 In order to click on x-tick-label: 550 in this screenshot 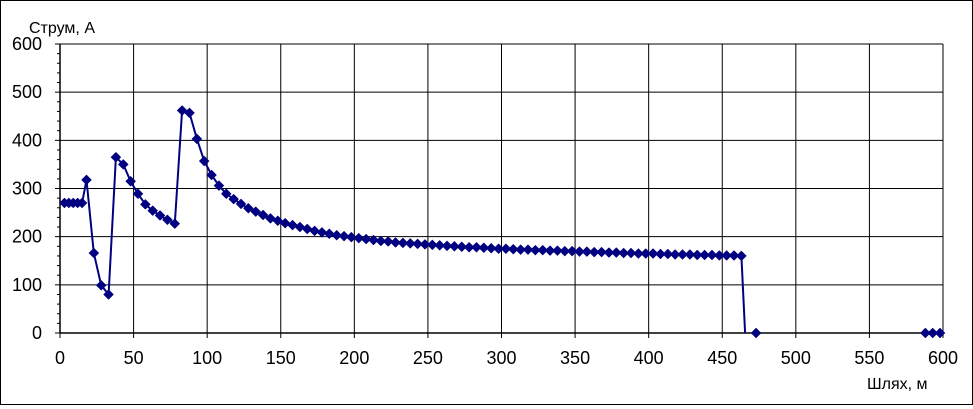, I will do `click(869, 358)`.